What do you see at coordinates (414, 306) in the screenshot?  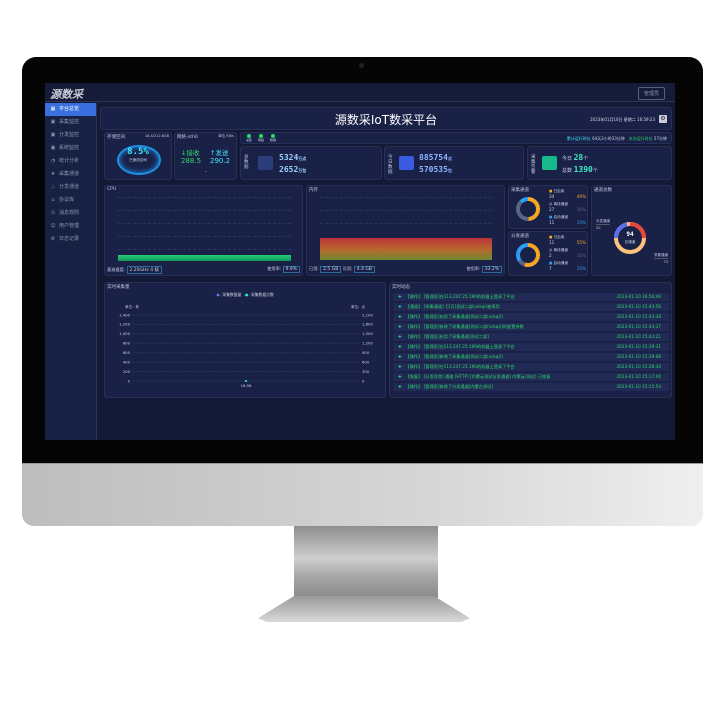 I see `log-type: 【通道】` at bounding box center [414, 306].